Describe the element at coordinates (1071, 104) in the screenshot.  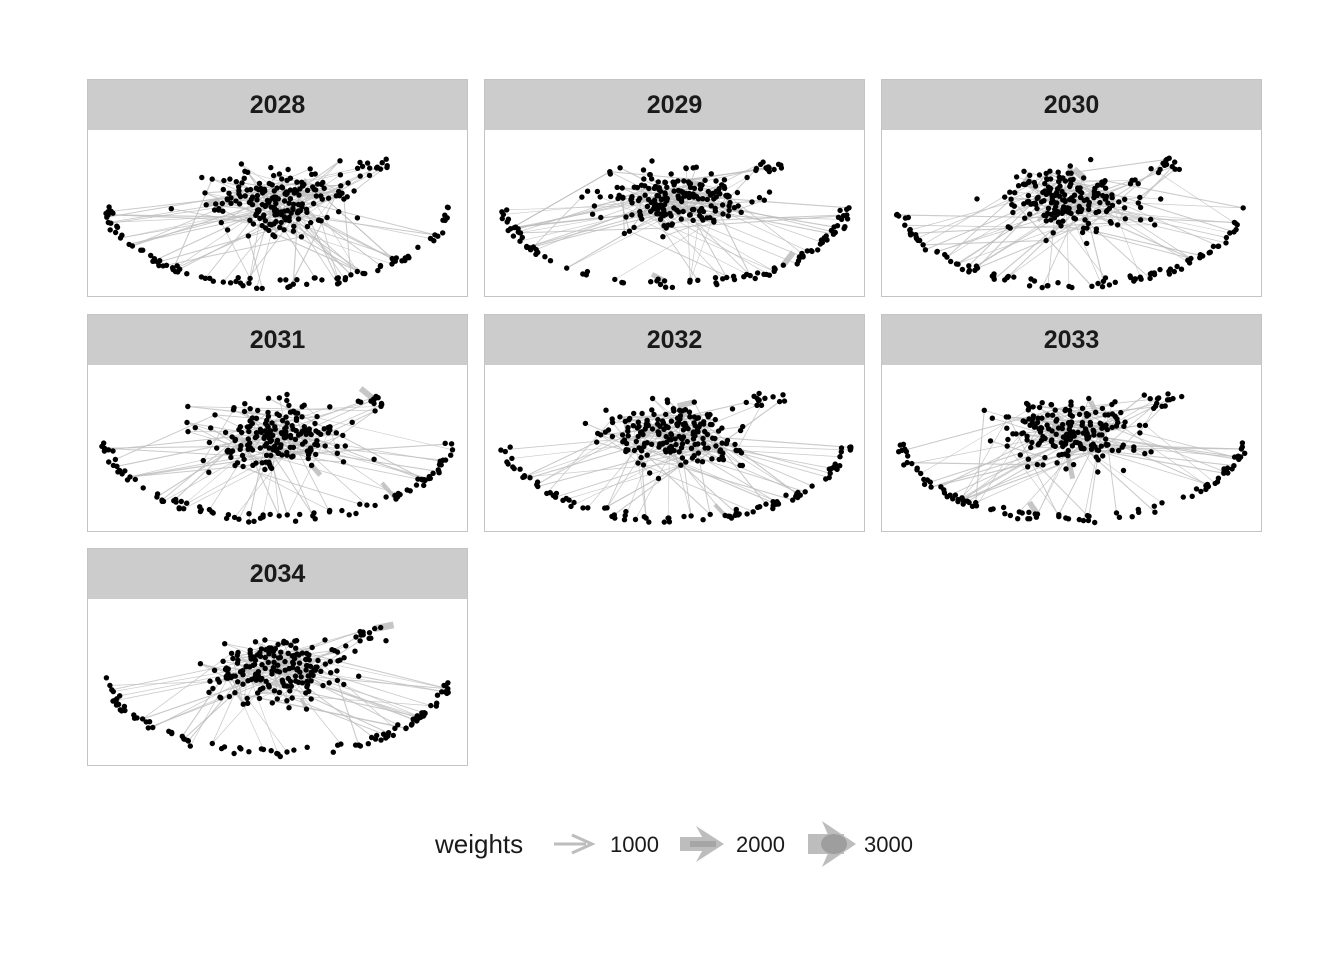
I see `facet-label: 2030` at that location.